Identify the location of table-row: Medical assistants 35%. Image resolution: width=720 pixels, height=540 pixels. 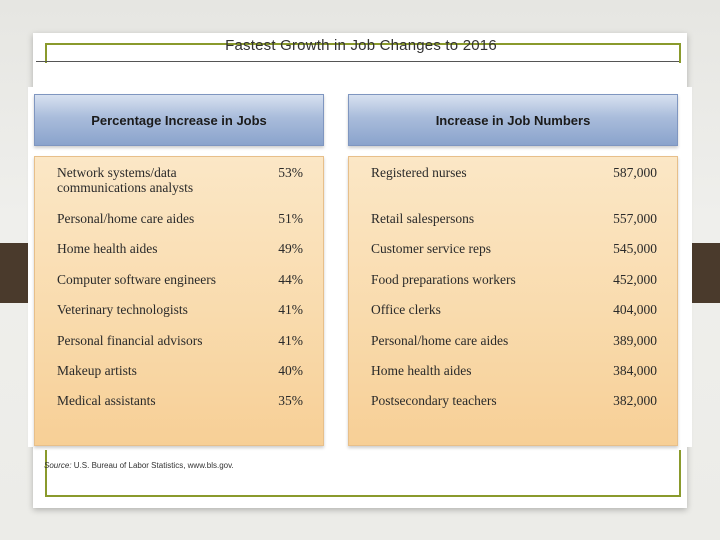
(179, 408).